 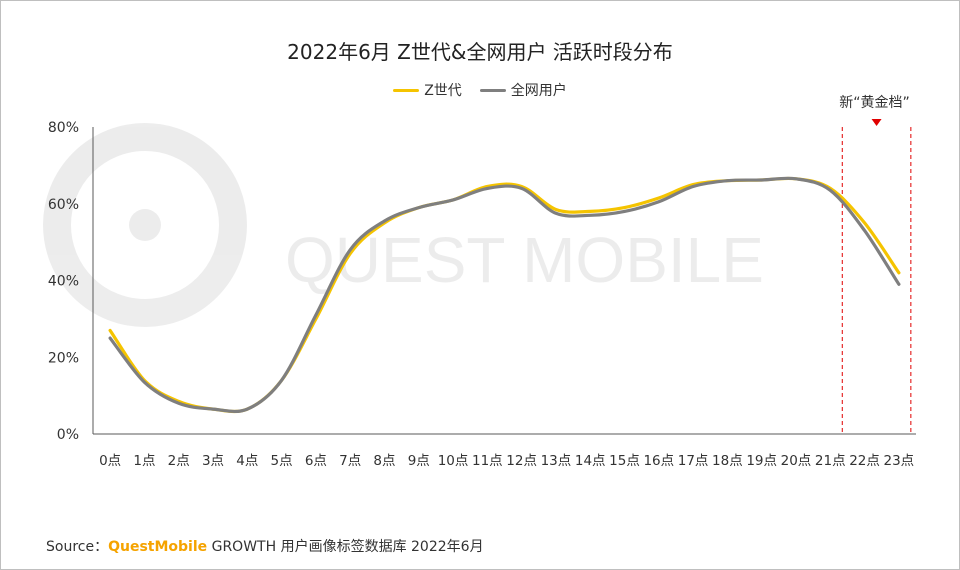 What do you see at coordinates (419, 461) in the screenshot?
I see `x-tick-label: 9点` at bounding box center [419, 461].